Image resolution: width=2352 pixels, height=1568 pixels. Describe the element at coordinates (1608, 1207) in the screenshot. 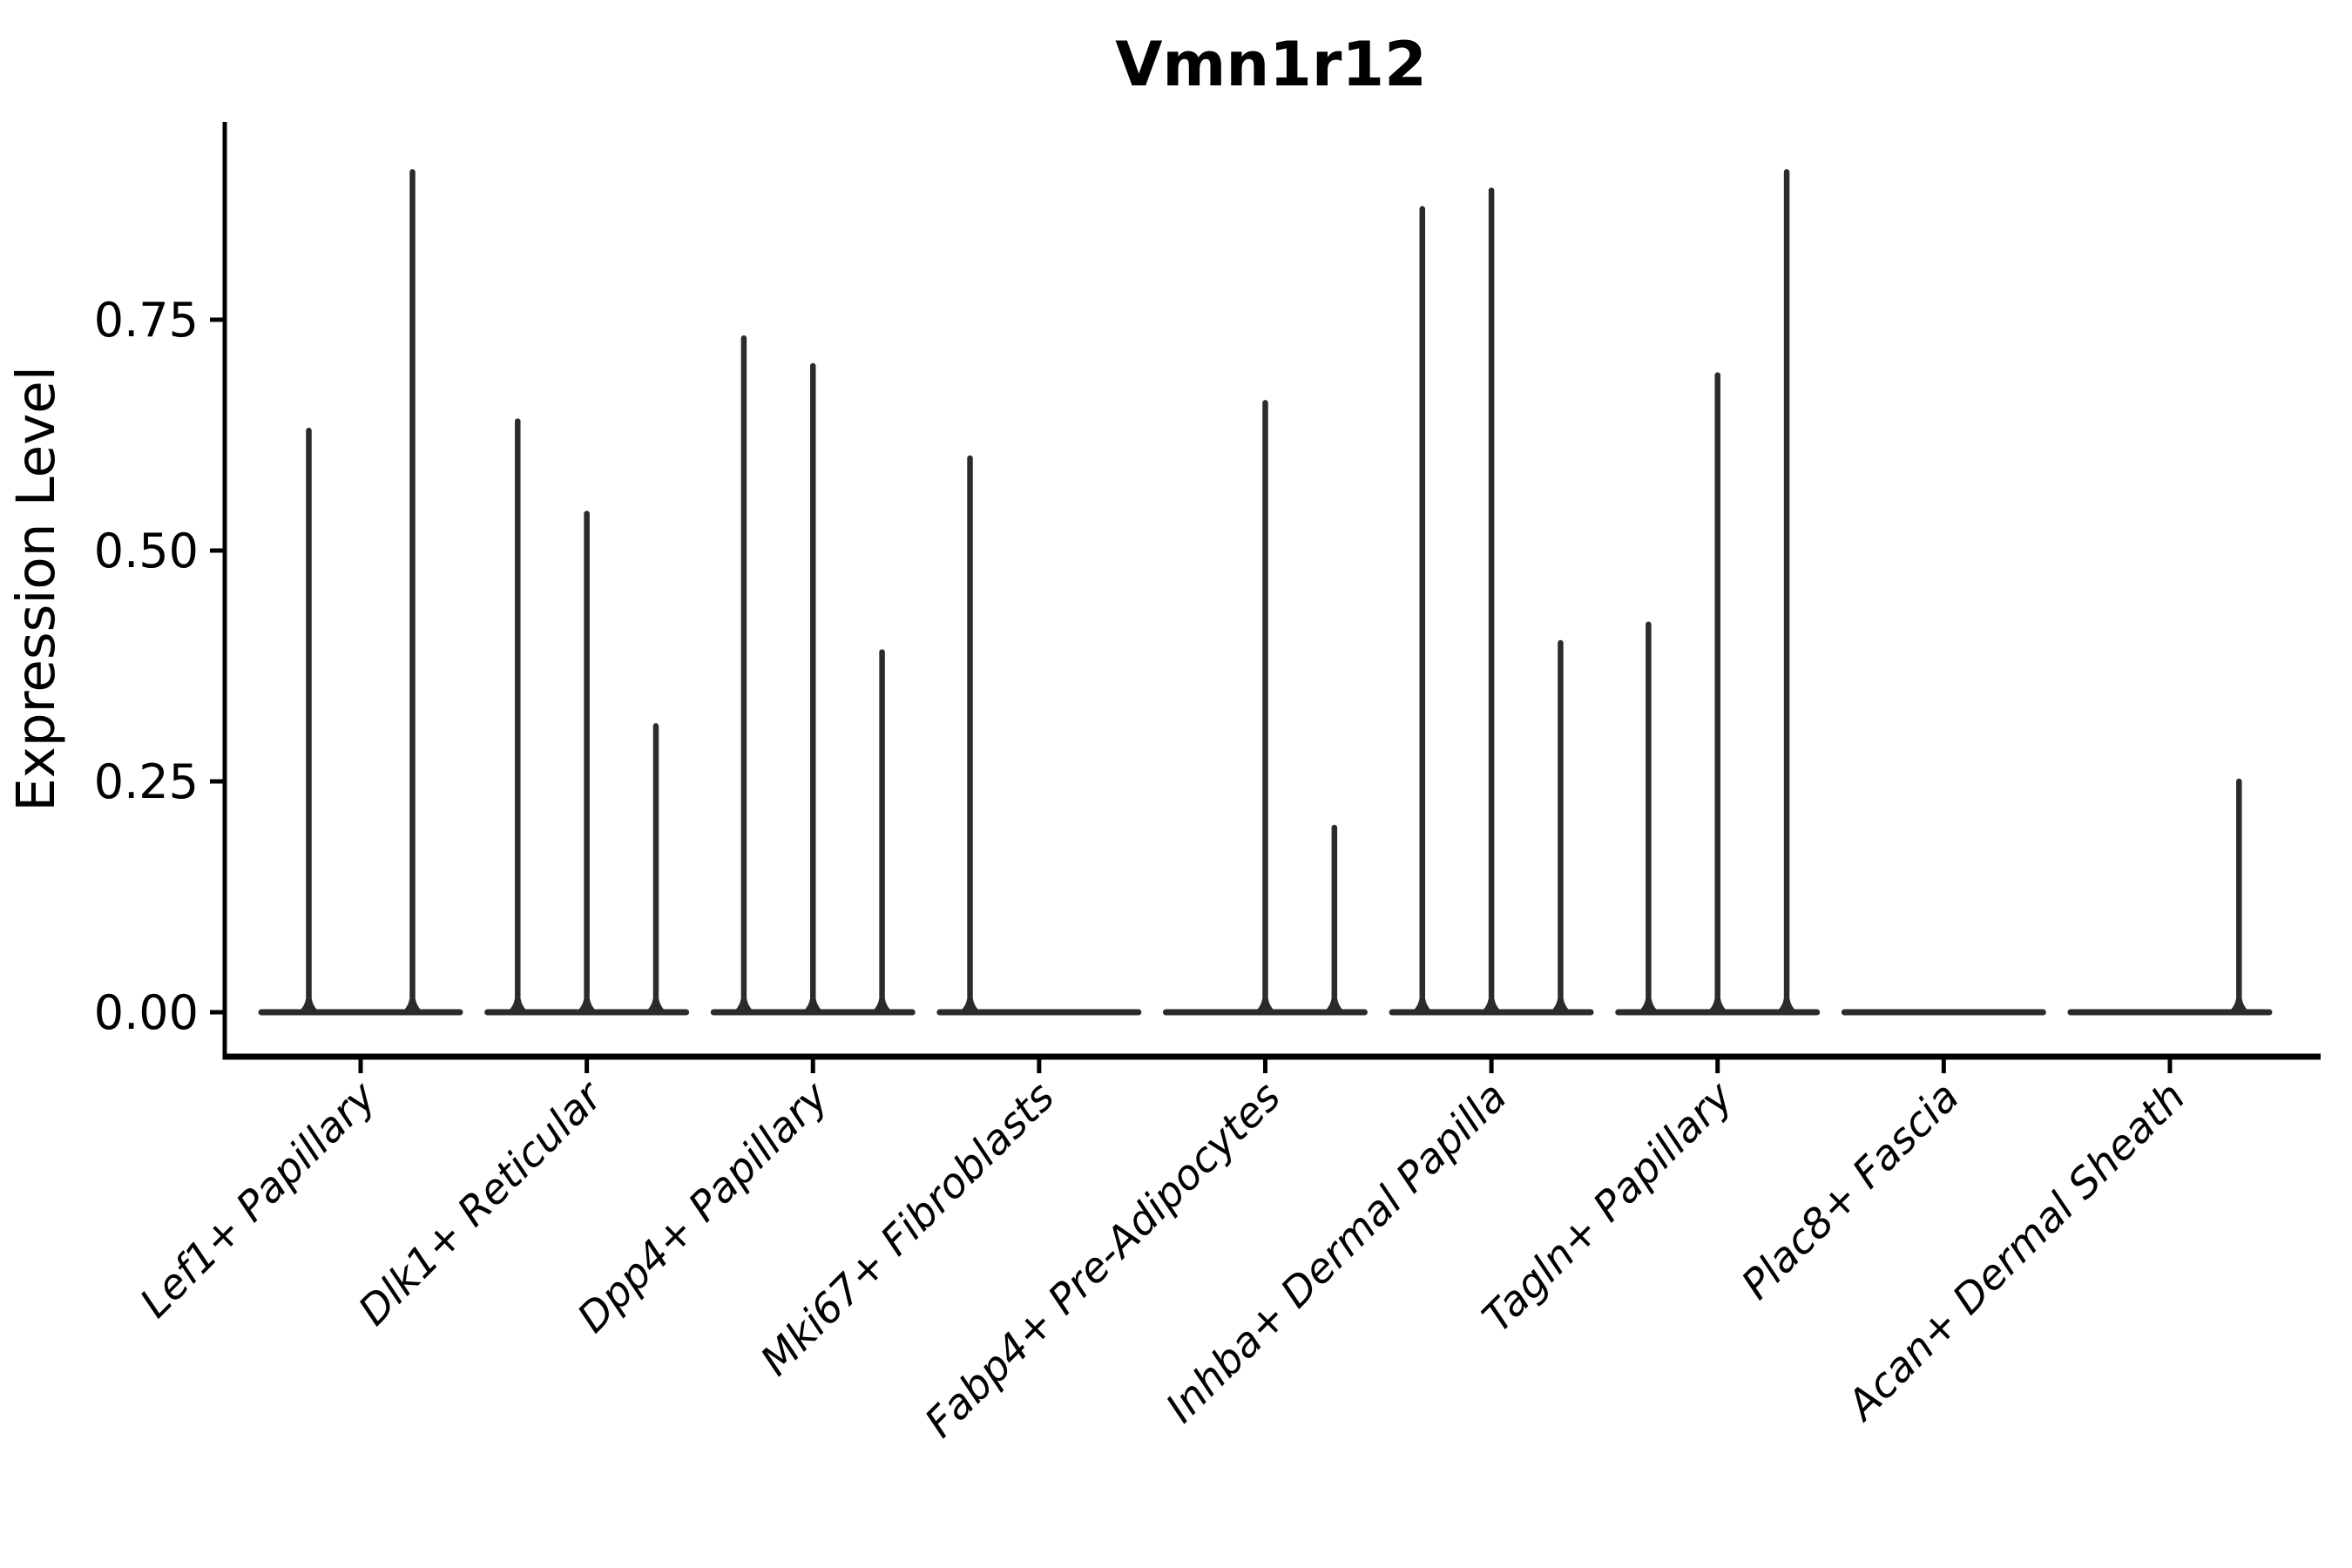

I see `x-tick-label: Tagln+ Papillary` at that location.